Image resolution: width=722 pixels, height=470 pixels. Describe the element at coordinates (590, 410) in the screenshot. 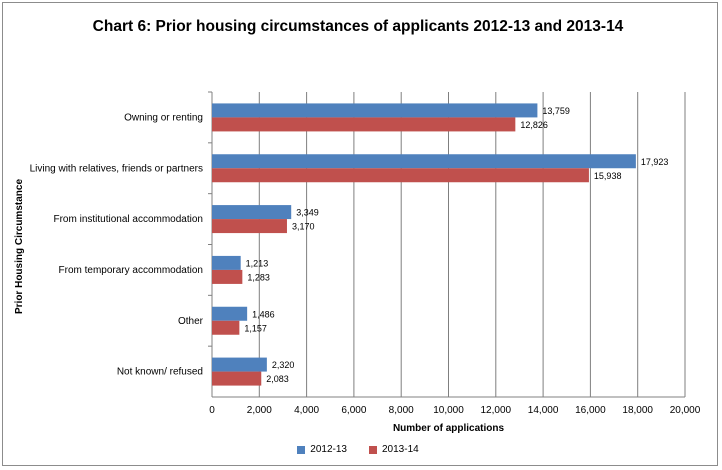

I see `x-tick-label: 16,000` at that location.